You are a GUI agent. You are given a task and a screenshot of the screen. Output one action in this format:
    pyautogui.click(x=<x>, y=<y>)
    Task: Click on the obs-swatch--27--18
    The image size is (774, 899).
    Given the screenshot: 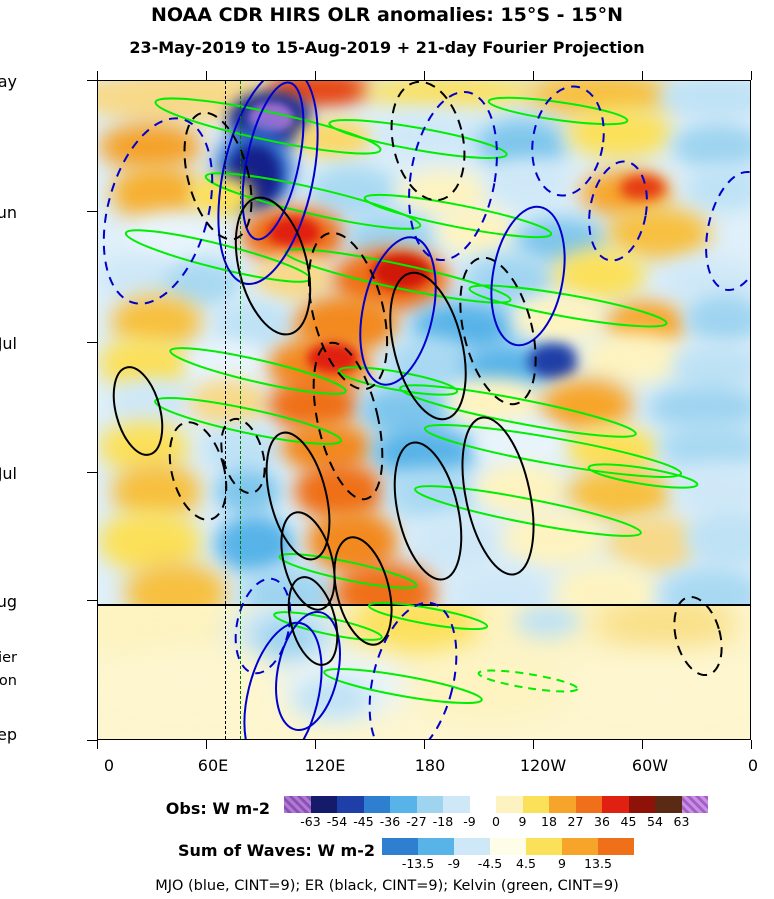 What is the action you would take?
    pyautogui.click(x=429, y=804)
    